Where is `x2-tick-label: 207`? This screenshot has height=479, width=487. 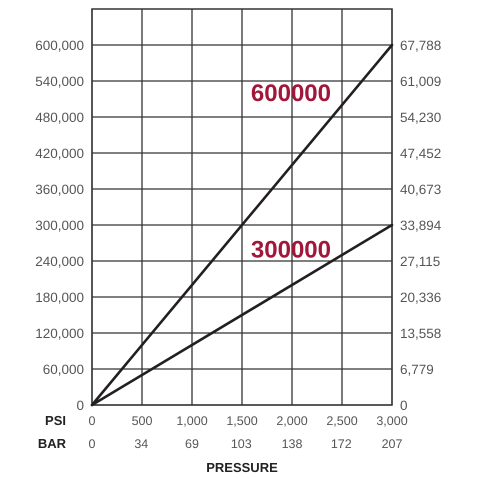 x2-tick-label: 207 is located at coordinates (392, 444).